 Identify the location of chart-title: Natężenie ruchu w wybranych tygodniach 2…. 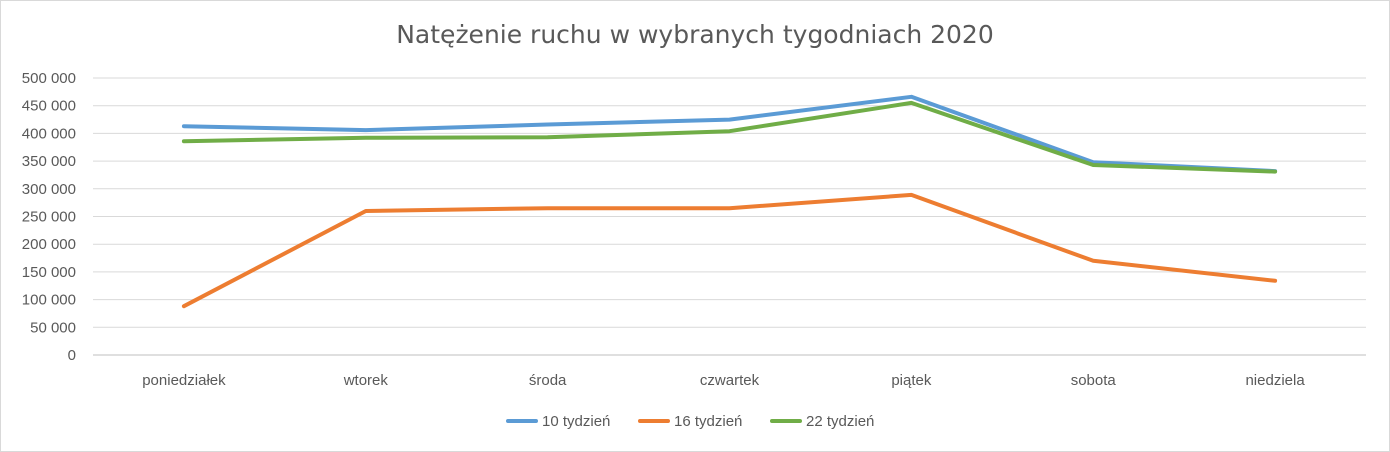
(695, 34).